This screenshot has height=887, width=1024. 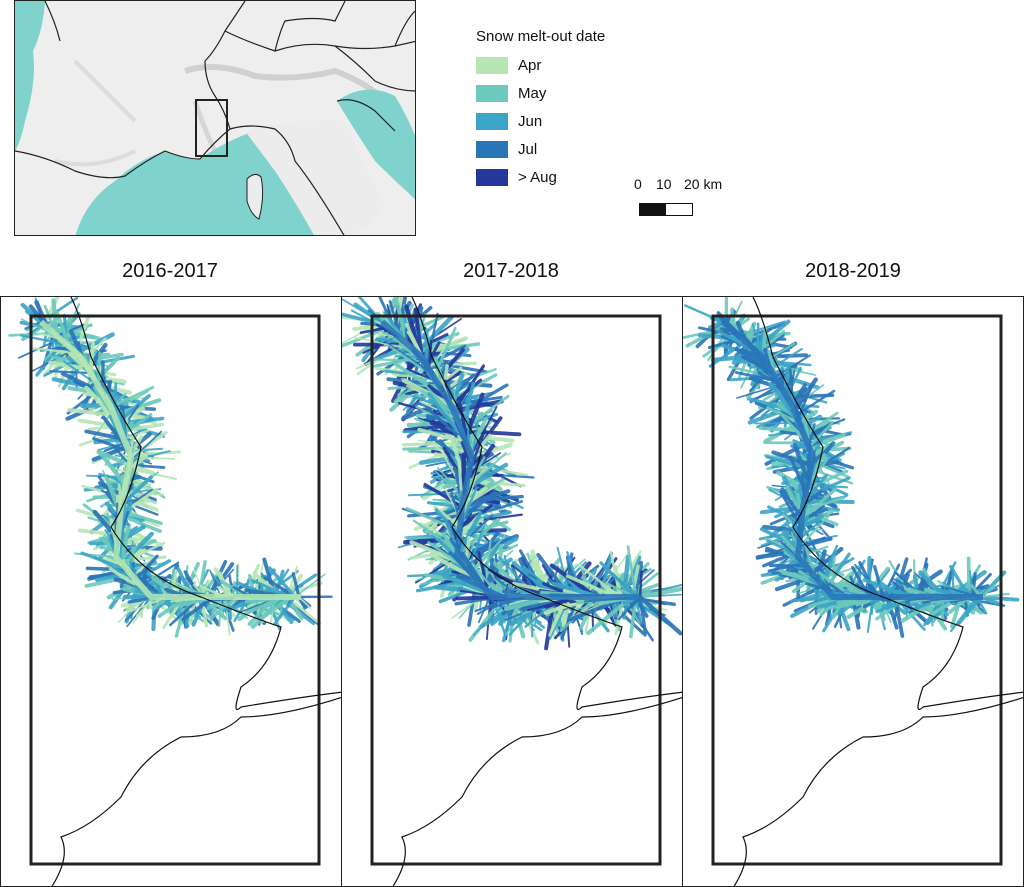 I want to click on corsica-island, so click(x=255, y=196).